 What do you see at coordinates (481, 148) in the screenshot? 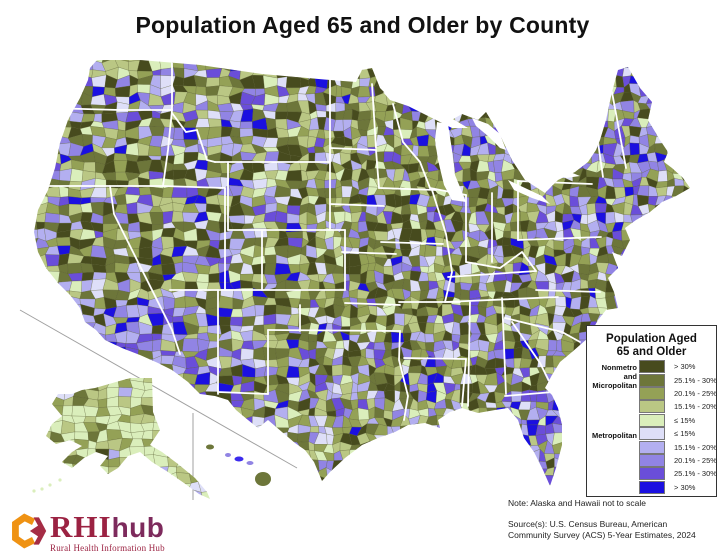
I see `great-lakes` at bounding box center [481, 148].